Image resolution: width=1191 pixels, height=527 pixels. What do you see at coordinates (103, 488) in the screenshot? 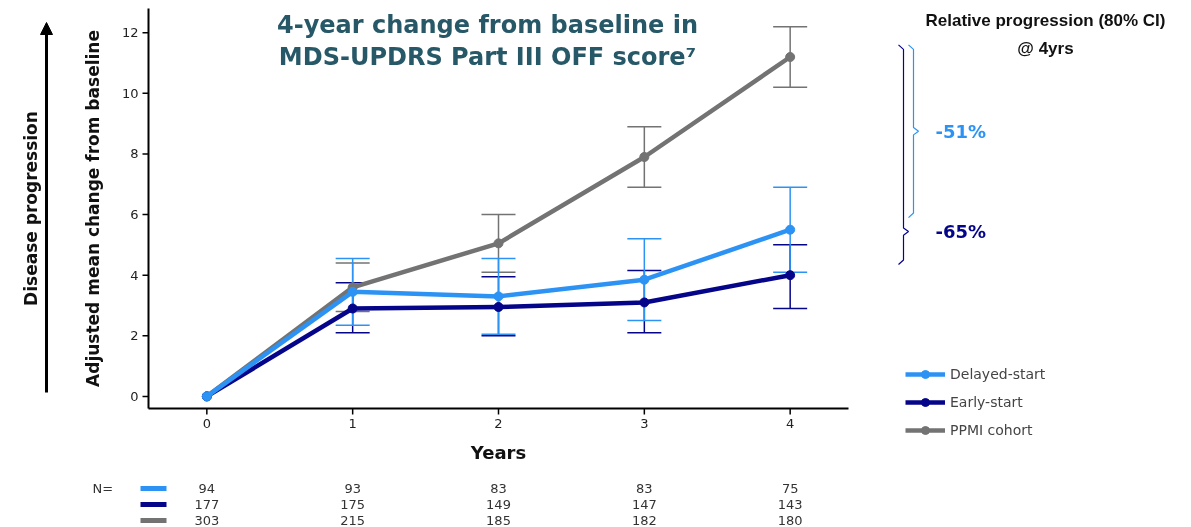
I see `text: N=` at bounding box center [103, 488].